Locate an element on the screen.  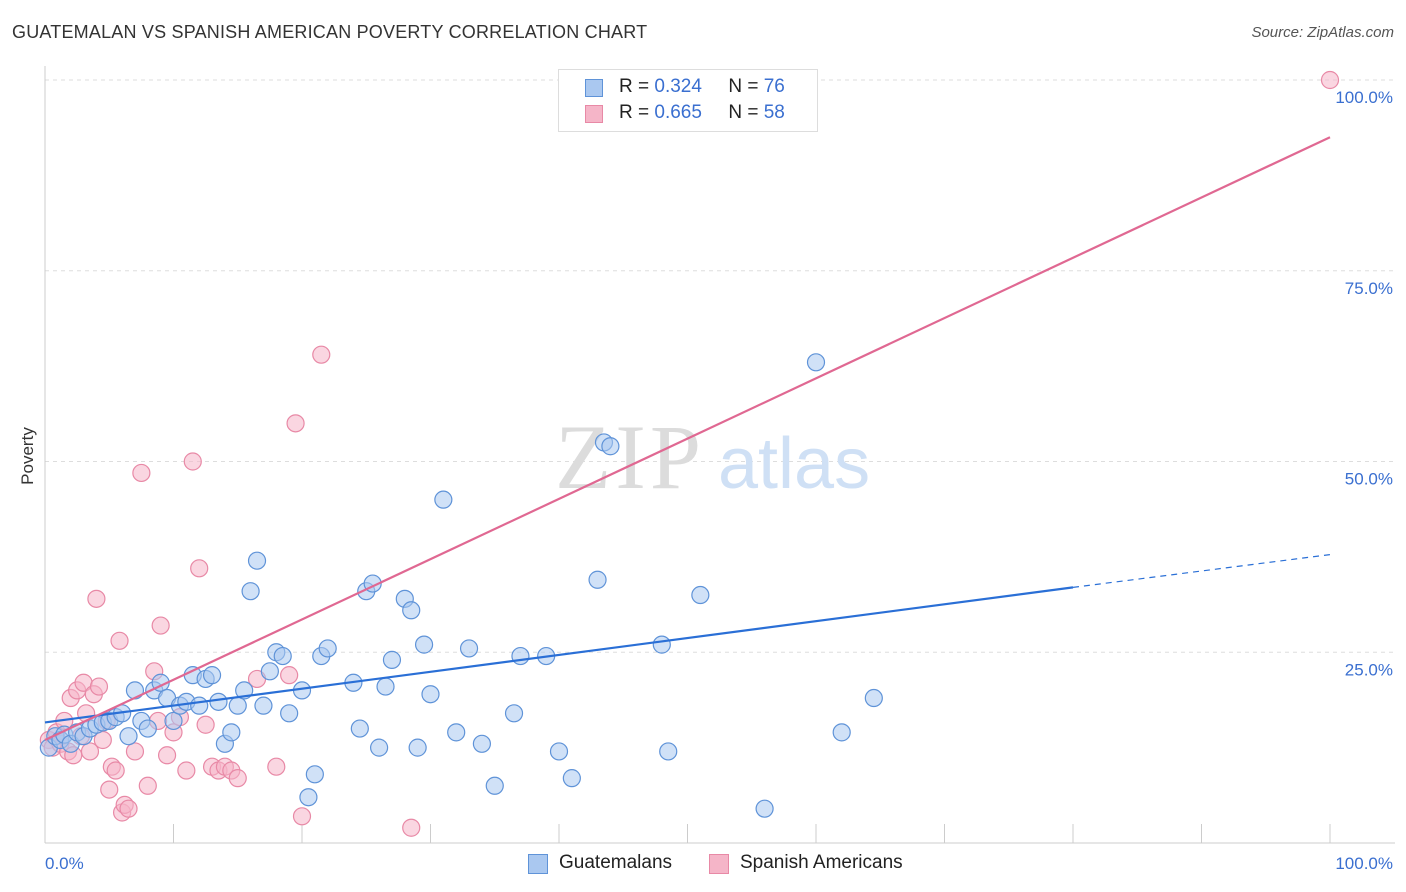
legend-n-value-guatemalans: 76 is located at coordinates (774, 86).